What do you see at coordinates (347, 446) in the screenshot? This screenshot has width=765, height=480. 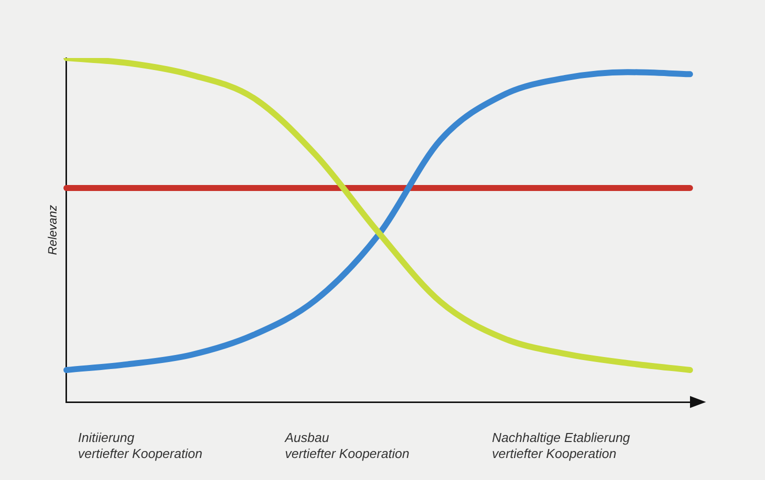 I see `text: Ausbau vertiefter Kooperation` at bounding box center [347, 446].